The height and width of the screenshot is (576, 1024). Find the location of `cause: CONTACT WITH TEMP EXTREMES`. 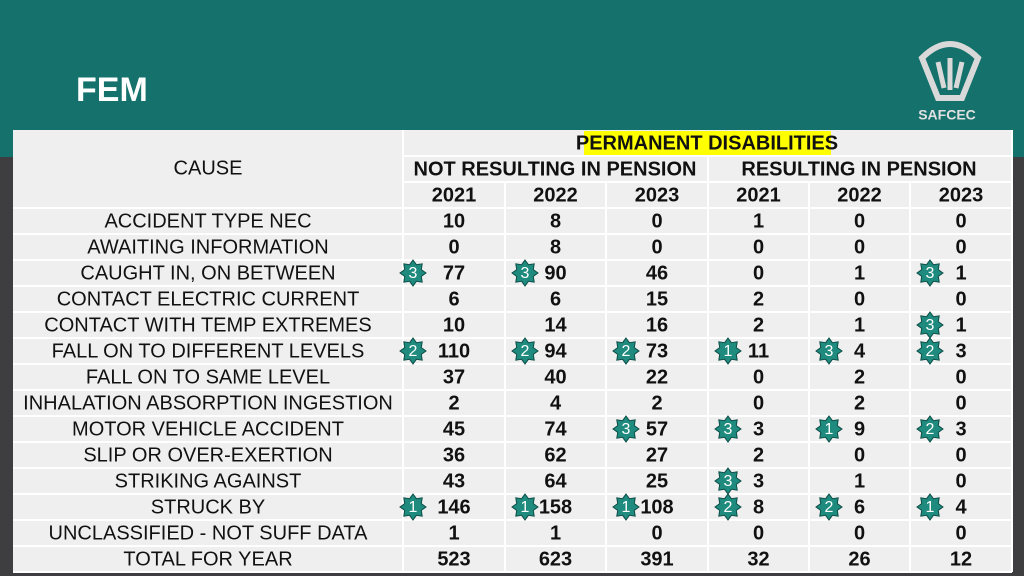

cause: CONTACT WITH TEMP EXTREMES is located at coordinates (207, 325).